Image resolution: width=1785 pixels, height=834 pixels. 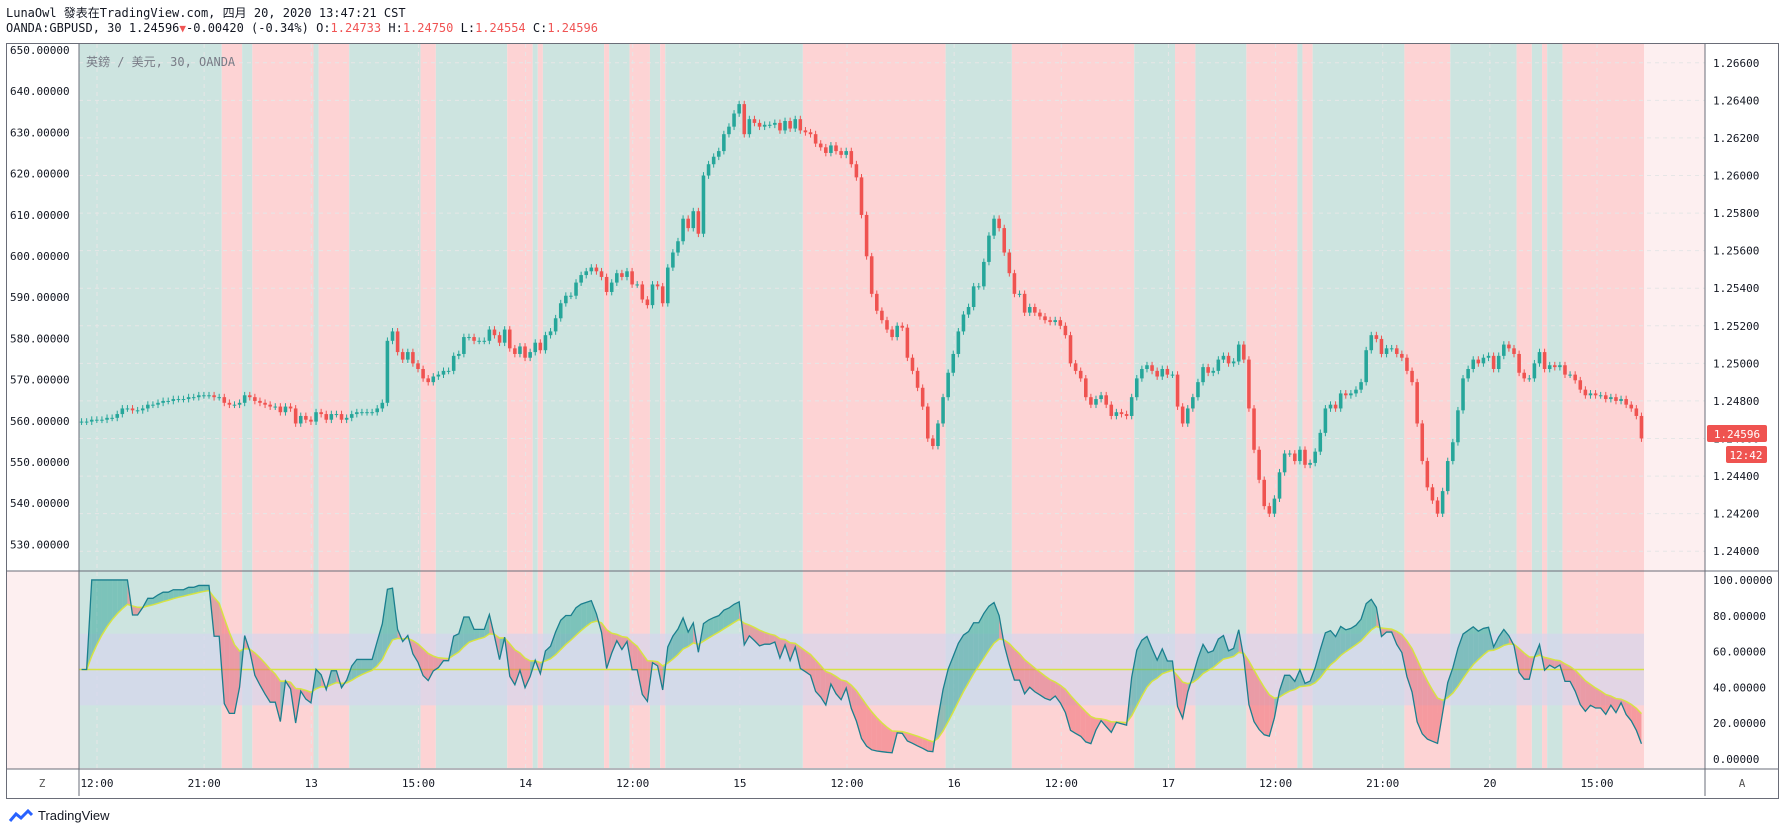 What do you see at coordinates (1736, 288) in the screenshot?
I see `right-axis-tick: 1.25400` at bounding box center [1736, 288].